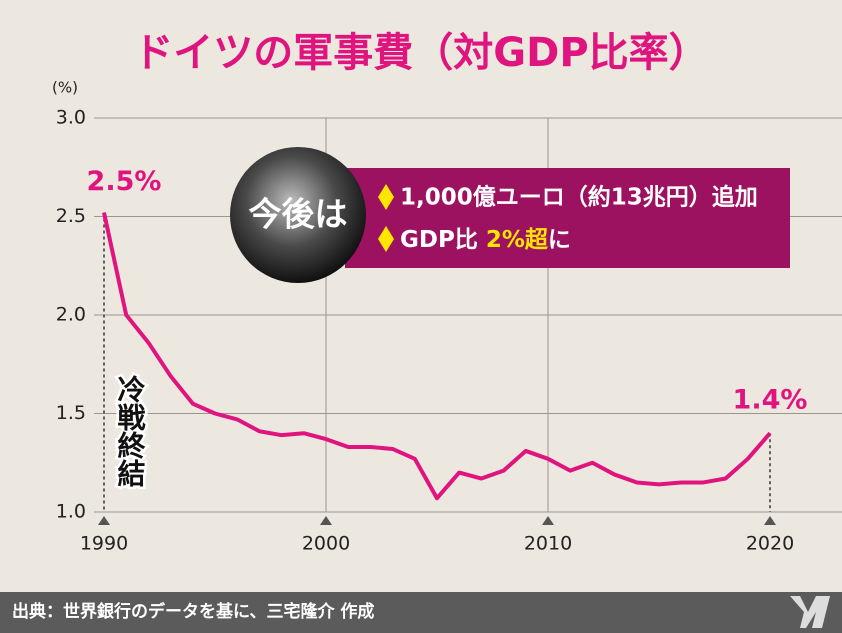  I want to click on callout-line: GDP比 2%超に, so click(485, 240).